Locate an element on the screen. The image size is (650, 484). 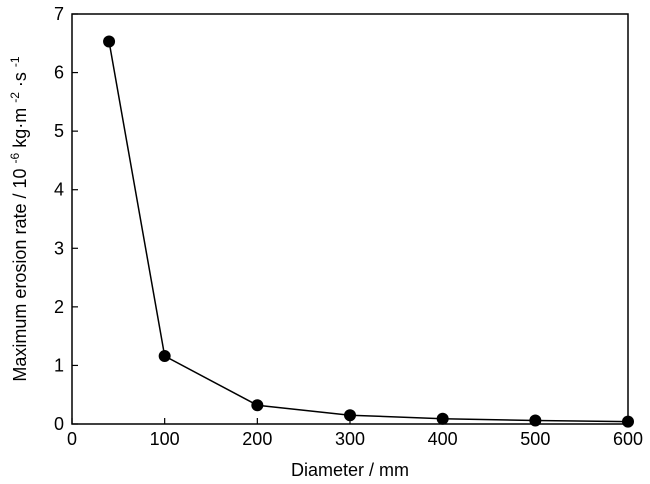
y-axis-title-exp2: -2 is located at coordinates (15, 97).